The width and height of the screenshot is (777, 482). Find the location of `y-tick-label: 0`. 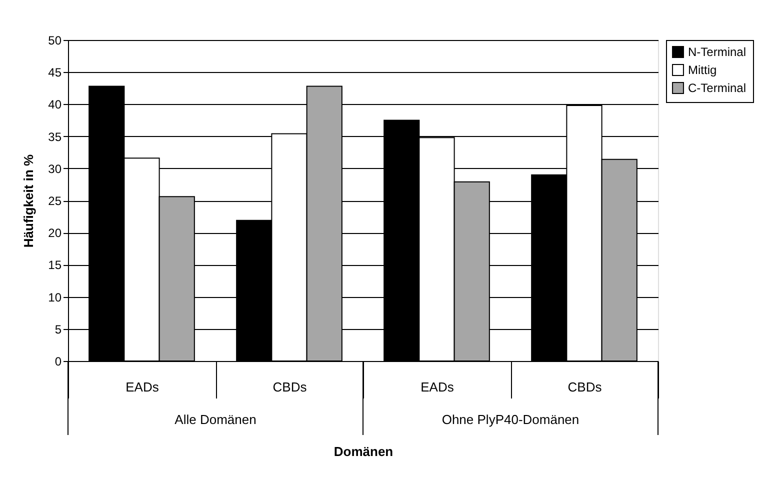

y-tick-label: 0 is located at coordinates (58, 361).